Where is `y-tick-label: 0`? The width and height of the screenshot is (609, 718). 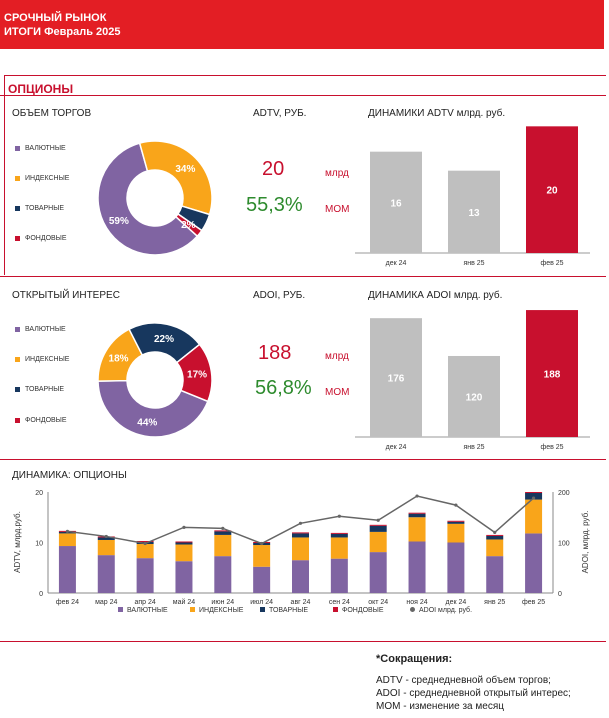 y-tick-label: 0 is located at coordinates (41, 594).